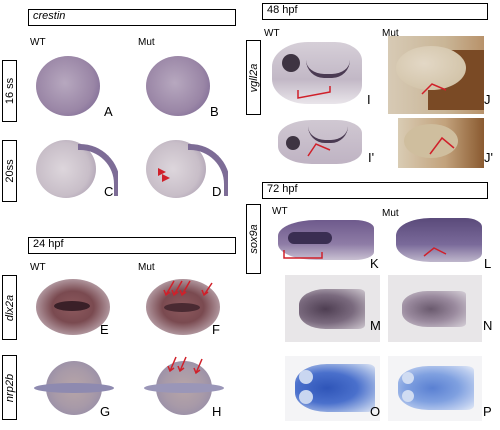  What do you see at coordinates (183, 387) in the screenshot?
I see `panel-image-h` at bounding box center [183, 387].